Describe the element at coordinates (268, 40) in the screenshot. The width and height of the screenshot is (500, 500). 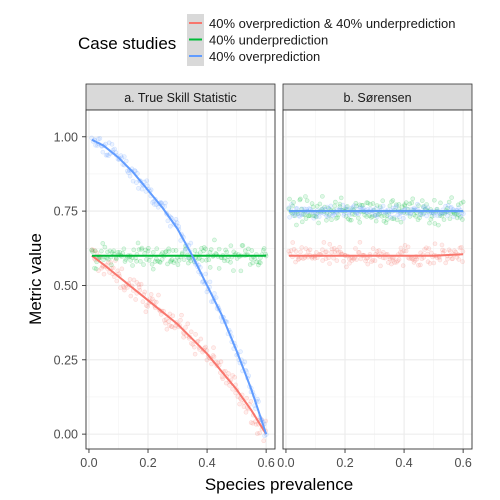
I see `legend-label-1: 40% underprediction` at that location.